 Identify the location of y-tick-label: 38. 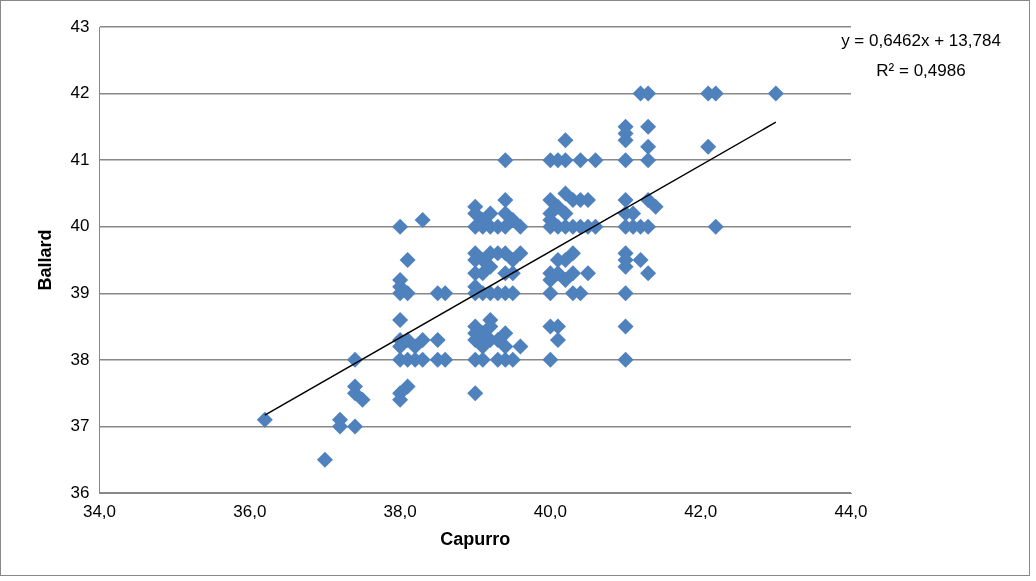
(80, 359).